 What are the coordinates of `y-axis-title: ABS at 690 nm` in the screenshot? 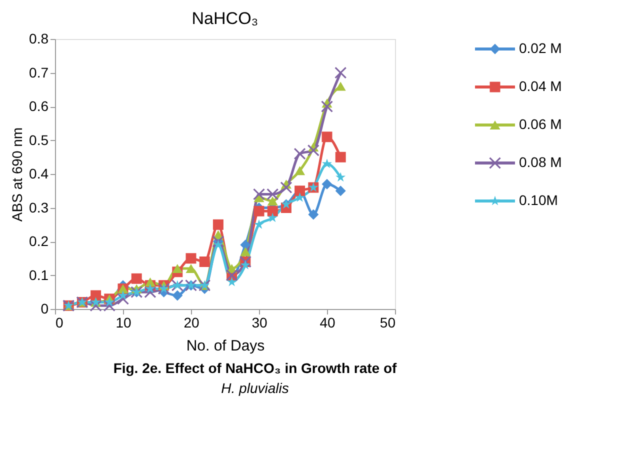 It's located at (17, 174).